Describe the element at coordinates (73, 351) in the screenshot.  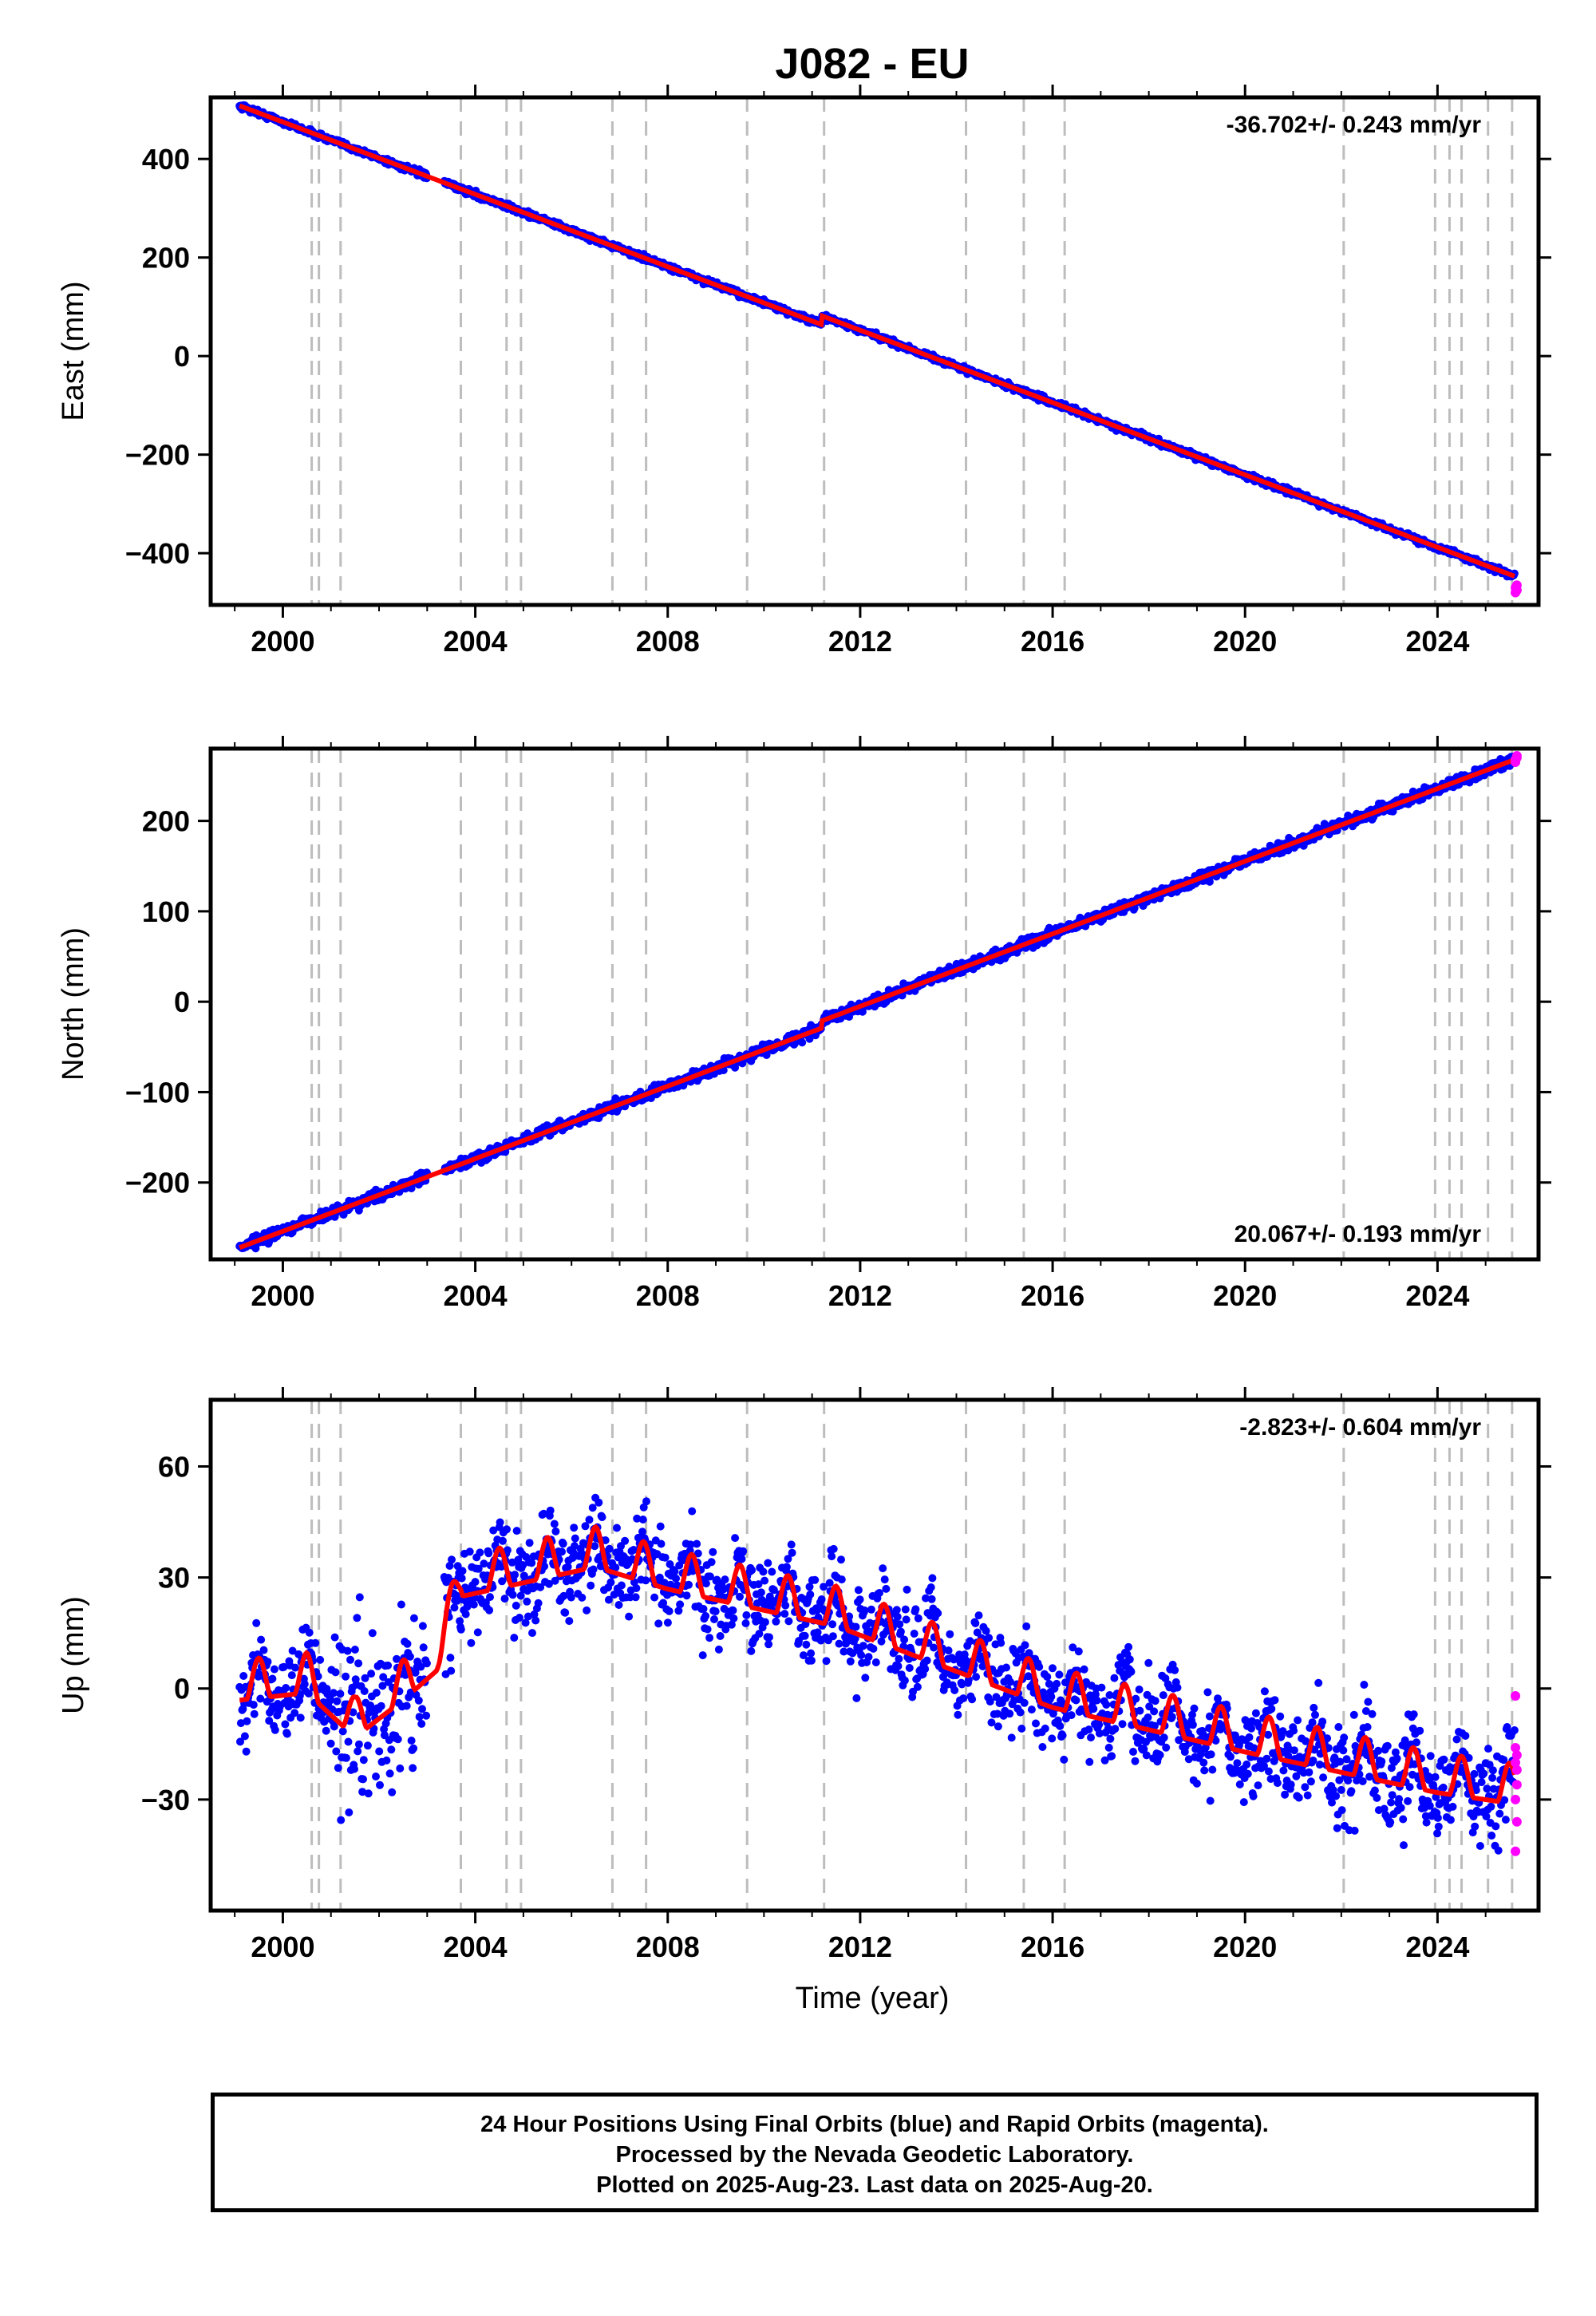
I see `y-axis-label: East (mm)` at that location.